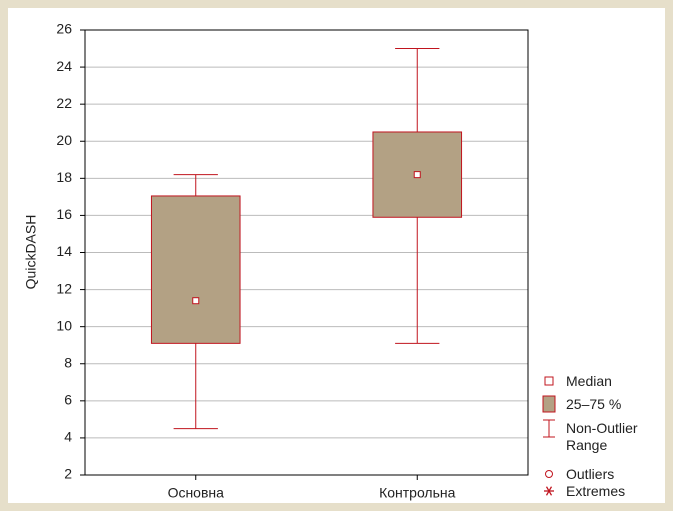  What do you see at coordinates (195, 269) in the screenshot?
I see `box` at bounding box center [195, 269].